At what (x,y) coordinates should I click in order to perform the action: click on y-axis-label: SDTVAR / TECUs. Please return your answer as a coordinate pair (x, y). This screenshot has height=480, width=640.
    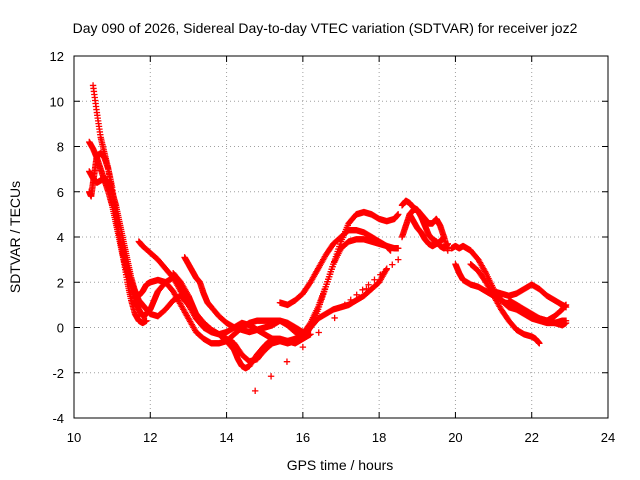
    Looking at the image, I should click on (15, 237).